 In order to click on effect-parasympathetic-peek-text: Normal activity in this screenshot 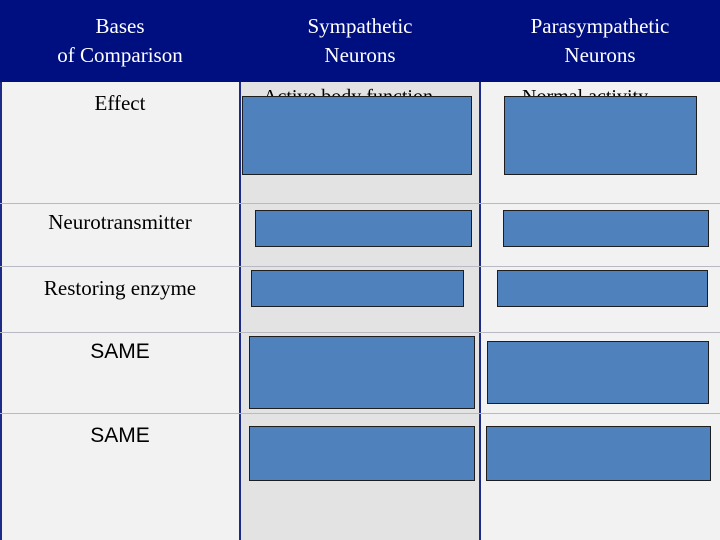, I will do `click(602, 91)`.